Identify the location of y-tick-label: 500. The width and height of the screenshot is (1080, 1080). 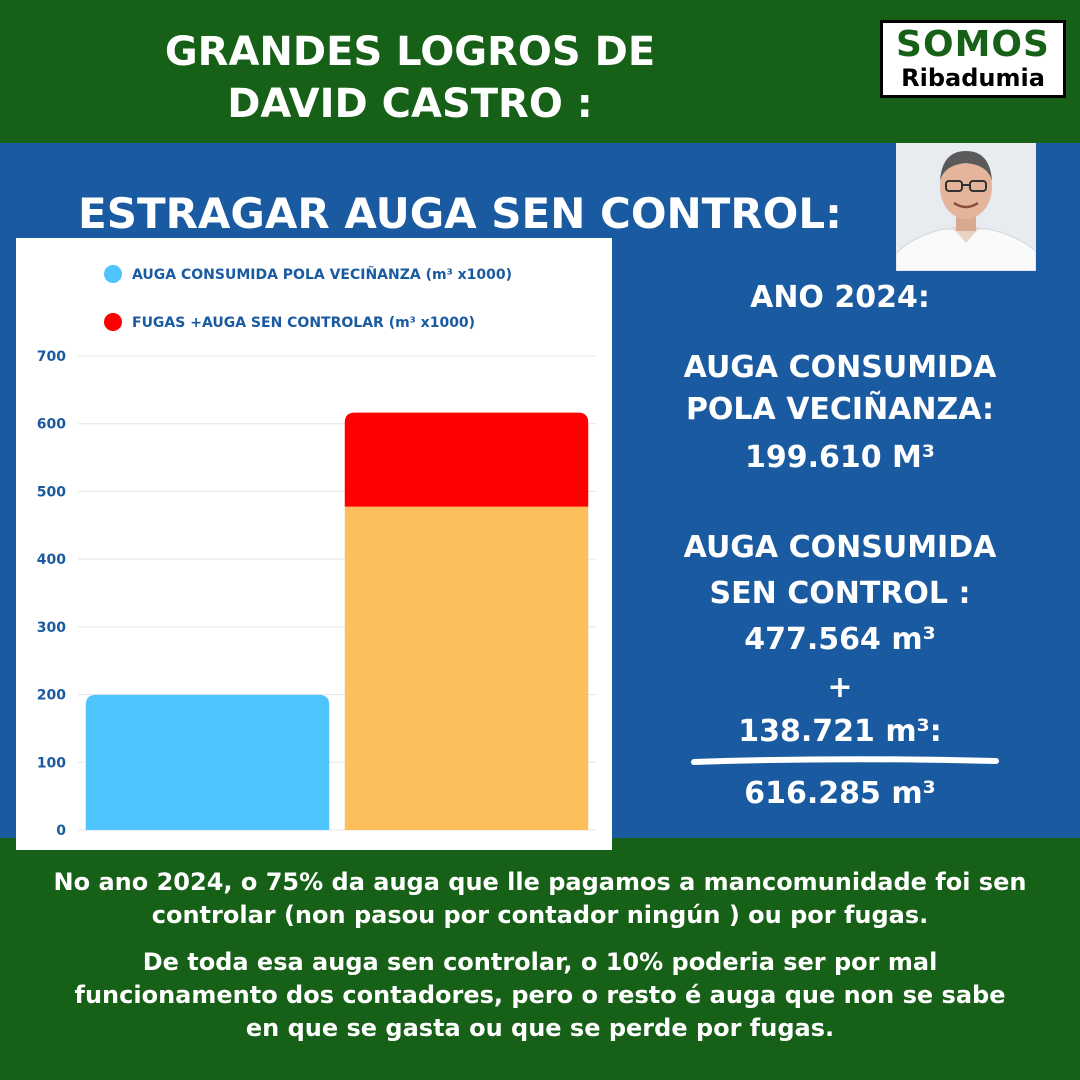
(51, 492).